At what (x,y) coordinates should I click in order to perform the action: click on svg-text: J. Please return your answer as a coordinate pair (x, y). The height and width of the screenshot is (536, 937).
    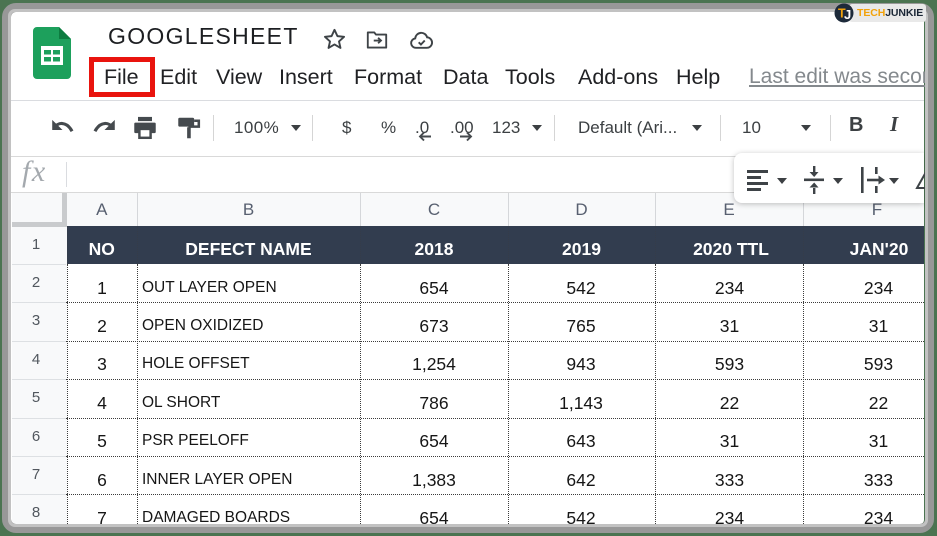
    Looking at the image, I should click on (847, 14).